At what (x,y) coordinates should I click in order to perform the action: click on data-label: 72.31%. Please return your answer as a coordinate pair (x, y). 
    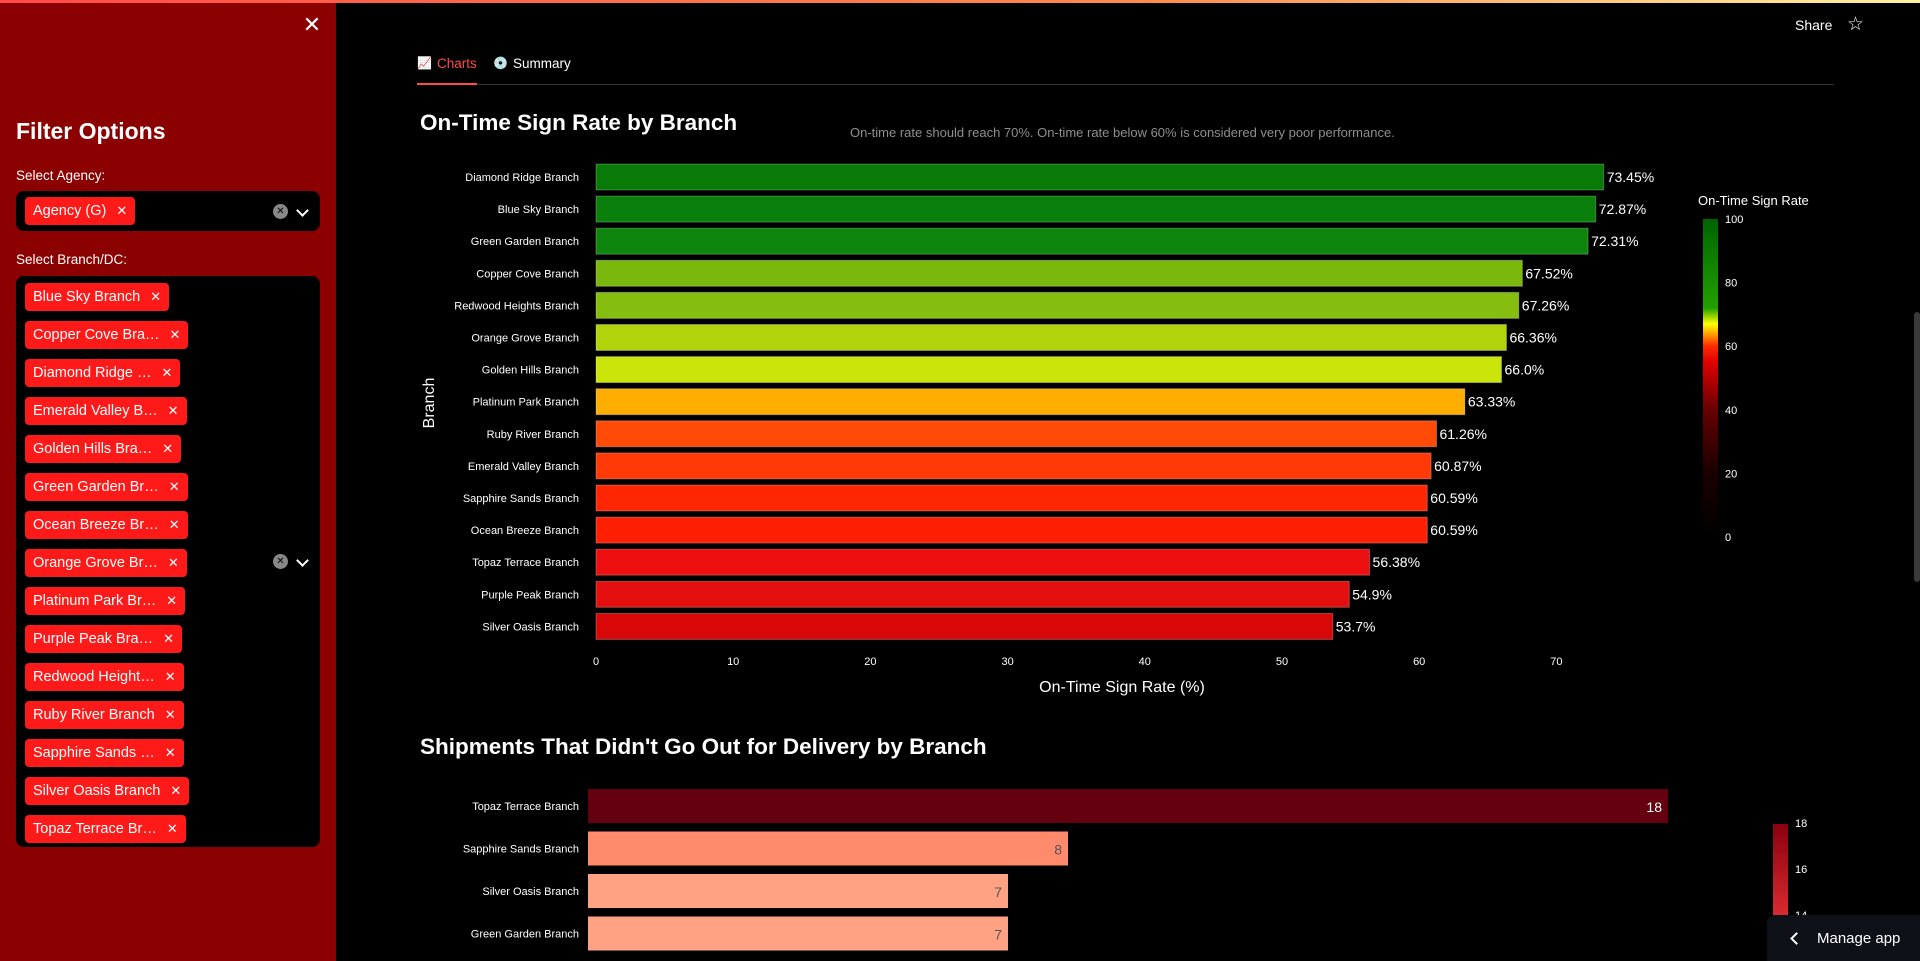
    Looking at the image, I should click on (1614, 241).